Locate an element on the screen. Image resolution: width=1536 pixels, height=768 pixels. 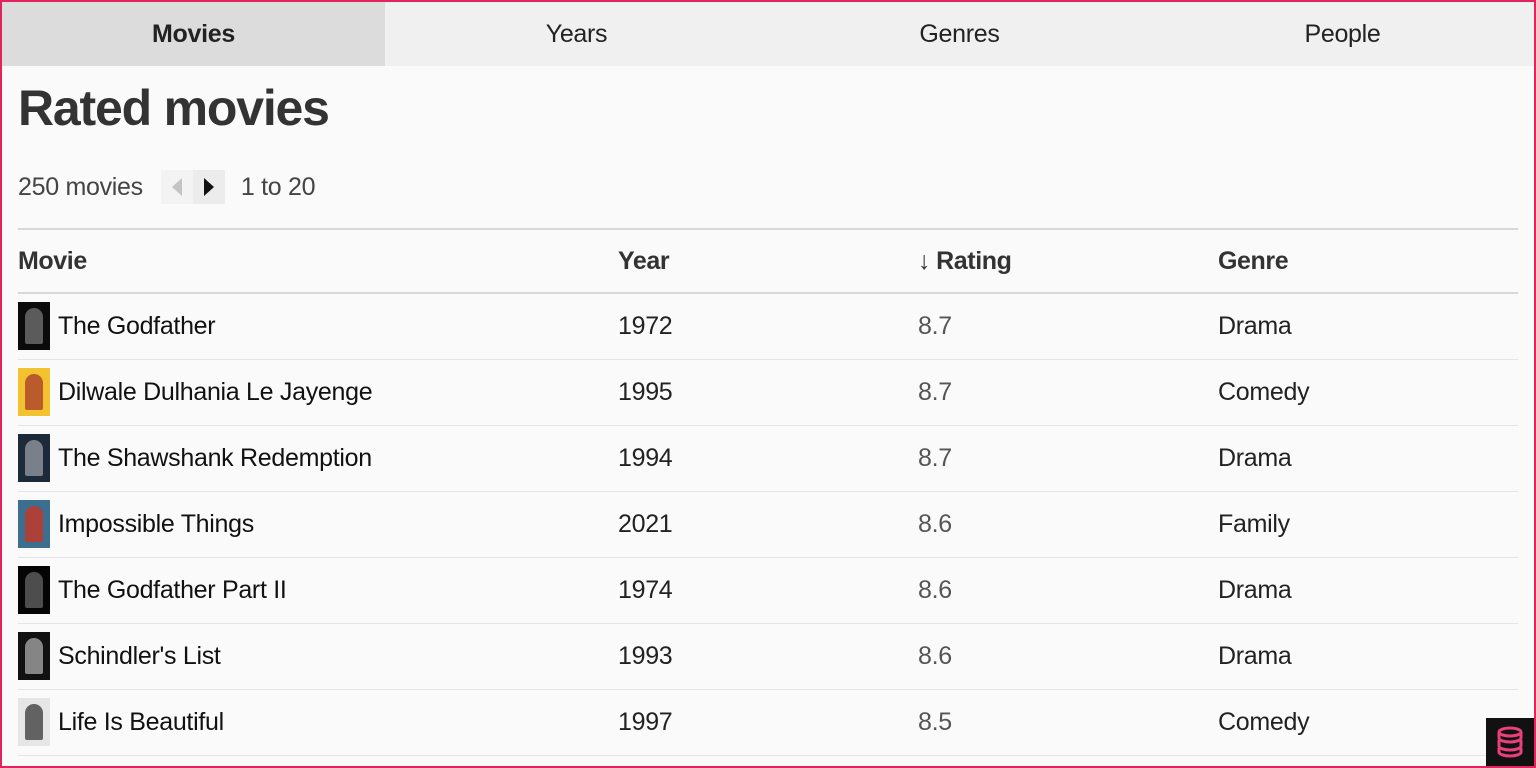
year-cell: 1972 is located at coordinates (768, 326).